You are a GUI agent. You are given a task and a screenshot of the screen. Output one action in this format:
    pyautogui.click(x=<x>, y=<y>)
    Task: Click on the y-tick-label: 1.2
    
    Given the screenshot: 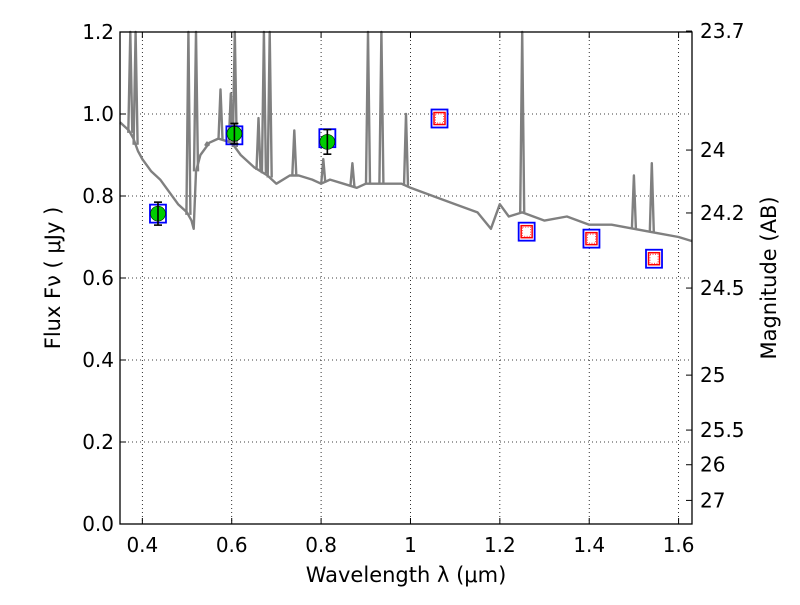 What is the action you would take?
    pyautogui.click(x=98, y=32)
    